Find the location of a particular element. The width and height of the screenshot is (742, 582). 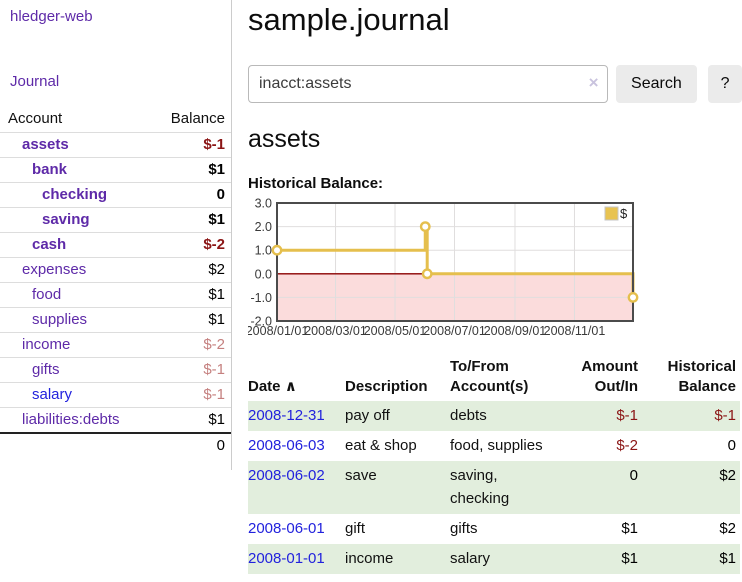

svg-text: 1.0 is located at coordinates (263, 251).